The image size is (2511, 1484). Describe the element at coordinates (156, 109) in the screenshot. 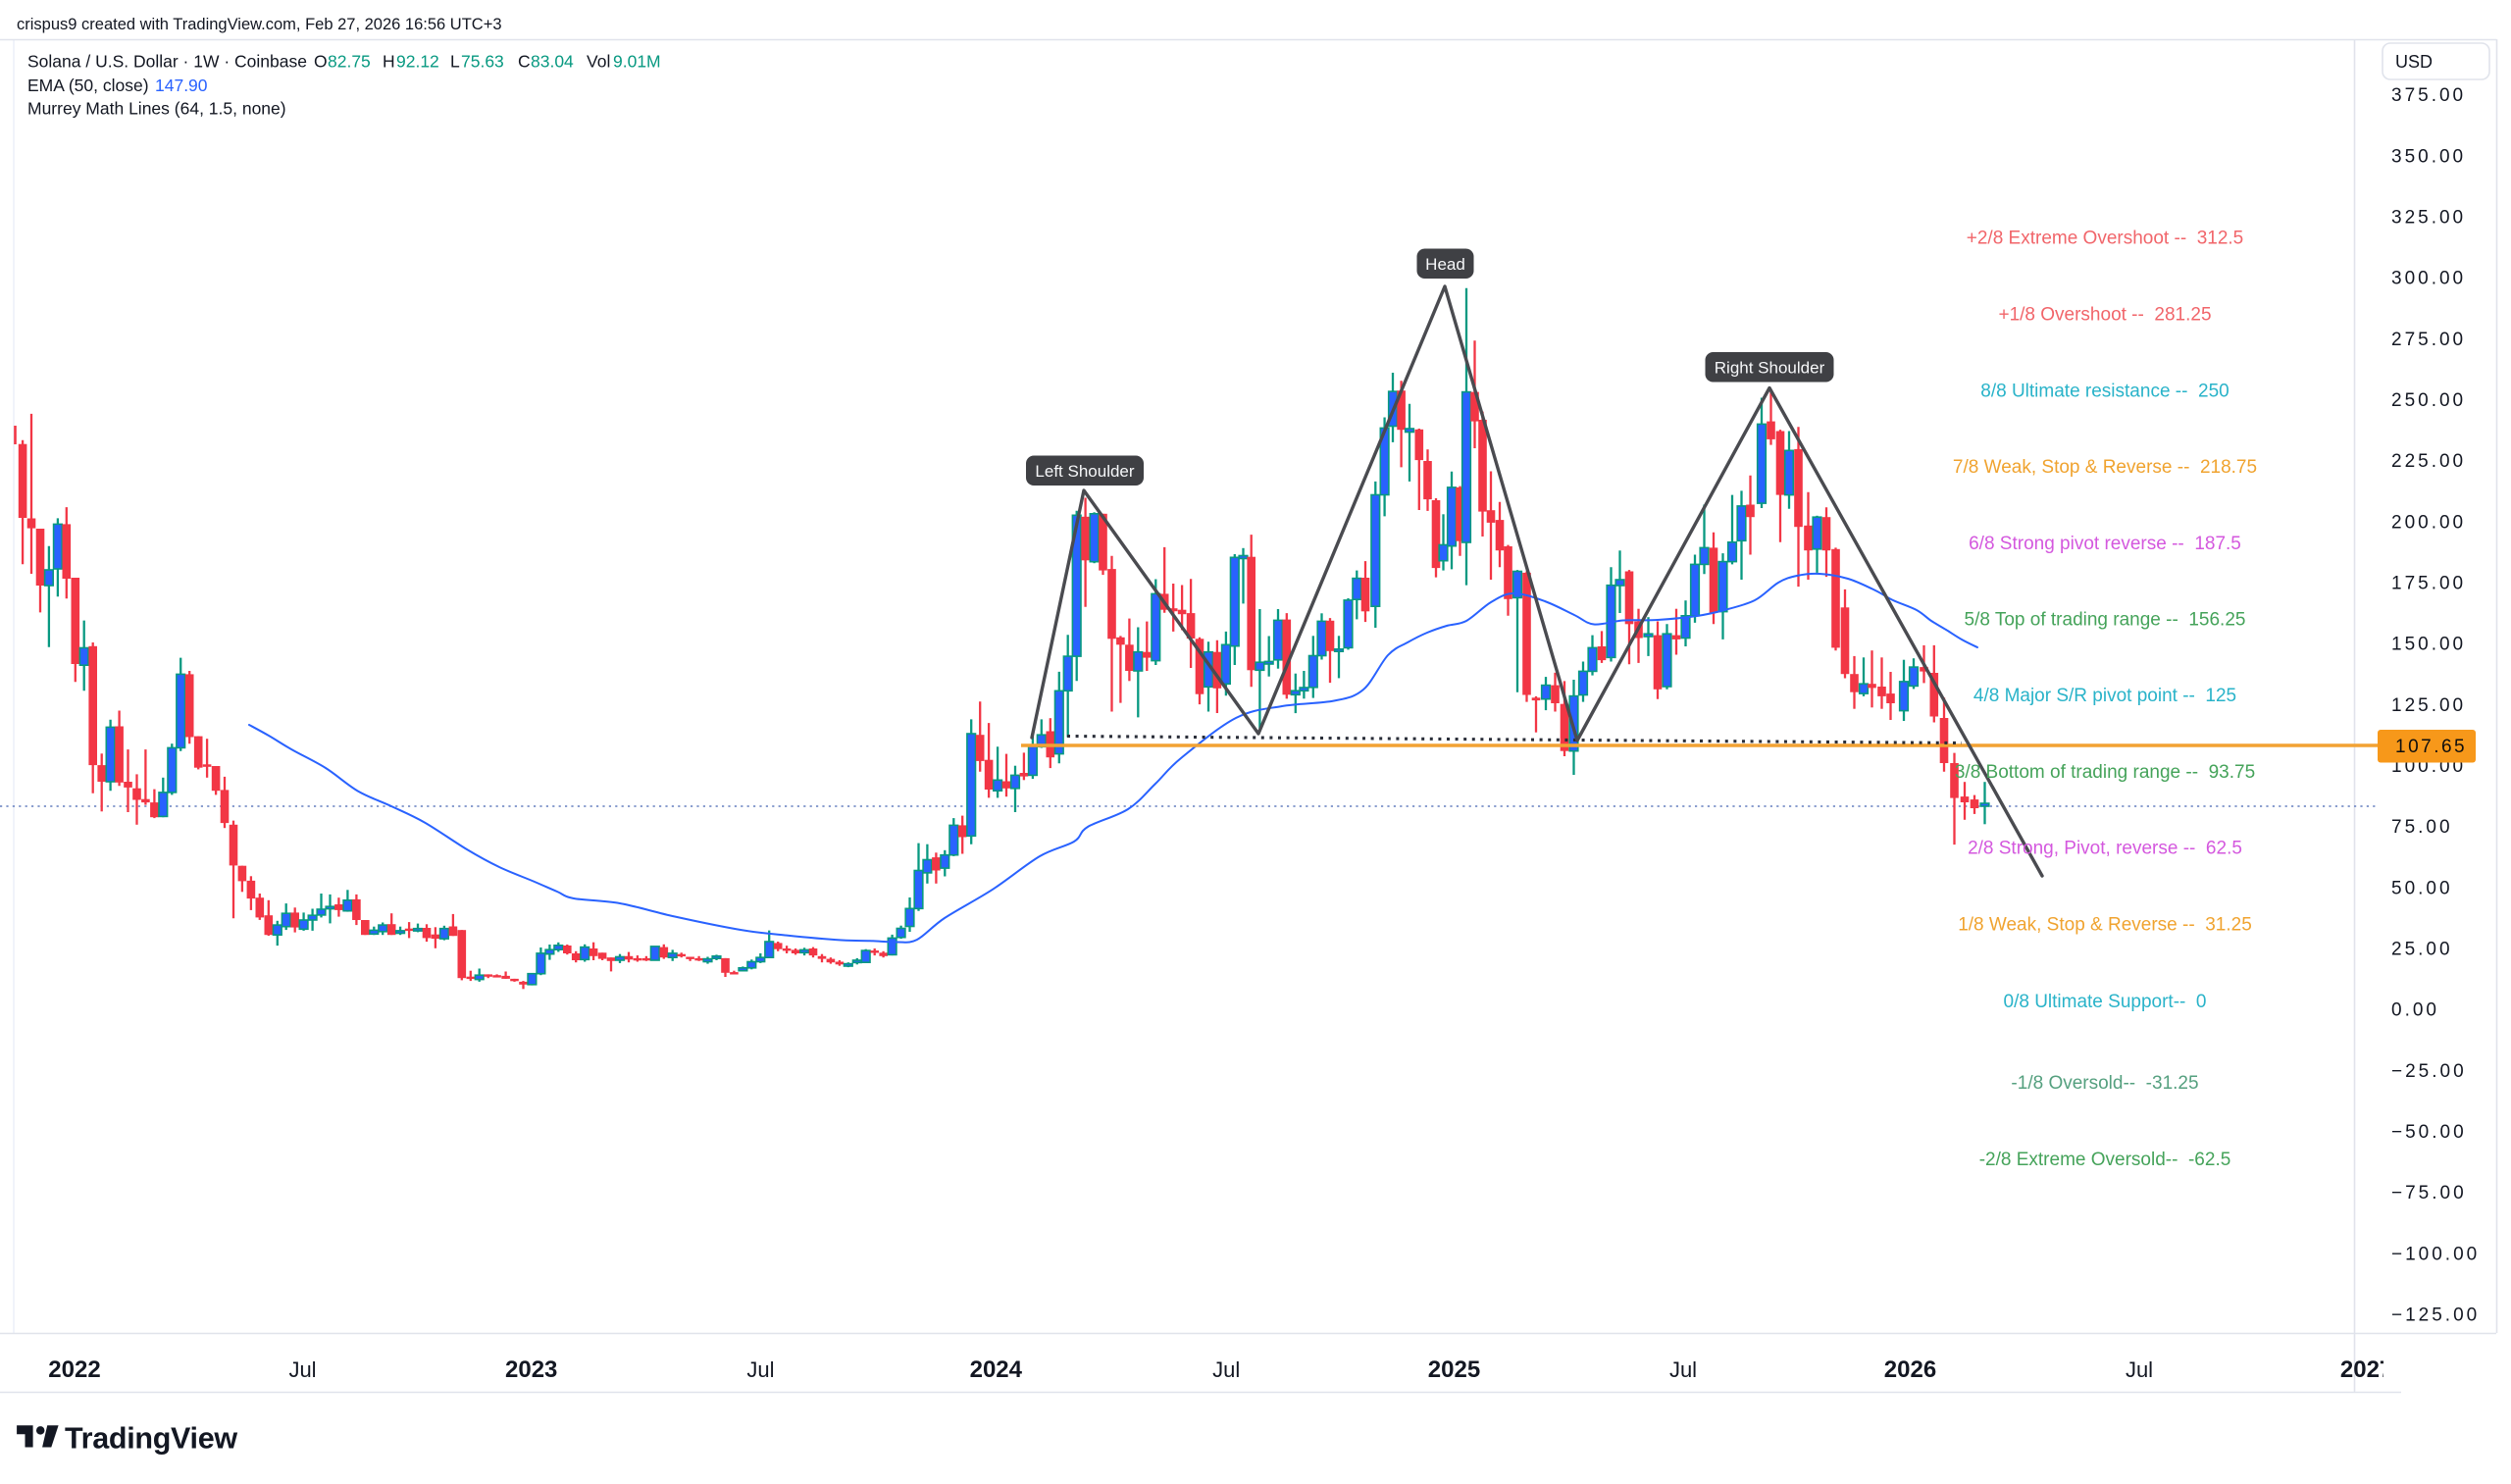

I see `svg-text:Murrey Math Lines (64, 1.5, no: Murrey Math Lines (64, 1.5, none)` at that location.